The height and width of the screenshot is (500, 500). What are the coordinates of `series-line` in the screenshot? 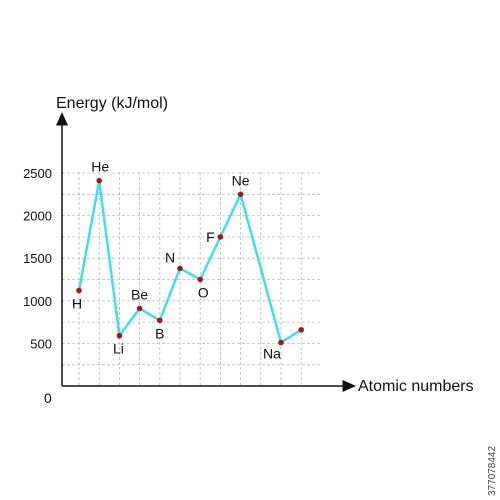 It's located at (189, 261).